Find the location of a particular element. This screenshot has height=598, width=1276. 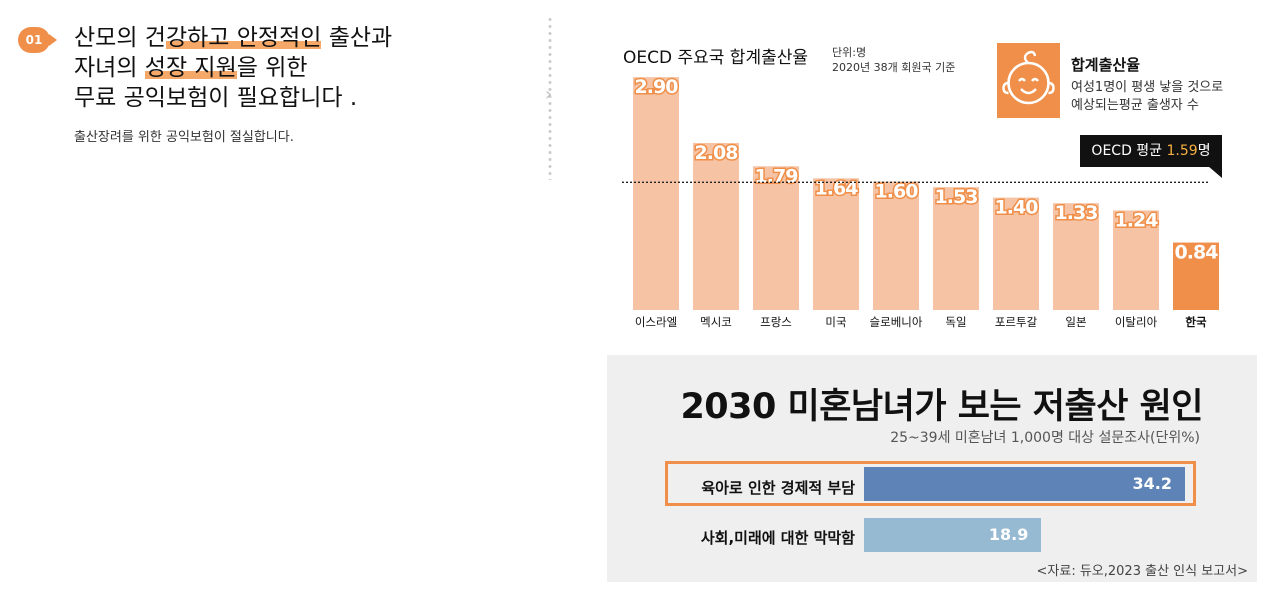

survey-category-label: 사회,미래에 대한 막막함 is located at coordinates (777, 538).